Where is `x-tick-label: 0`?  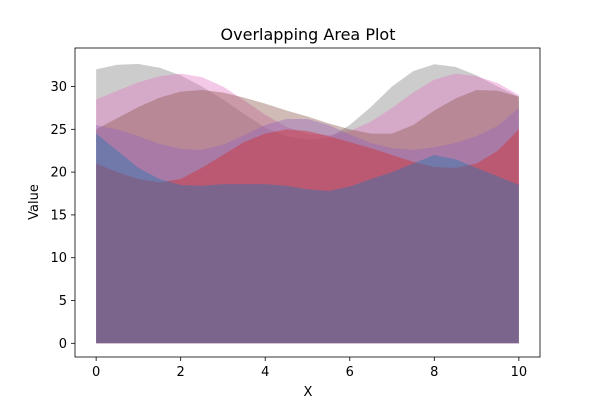
x-tick-label: 0 is located at coordinates (96, 372).